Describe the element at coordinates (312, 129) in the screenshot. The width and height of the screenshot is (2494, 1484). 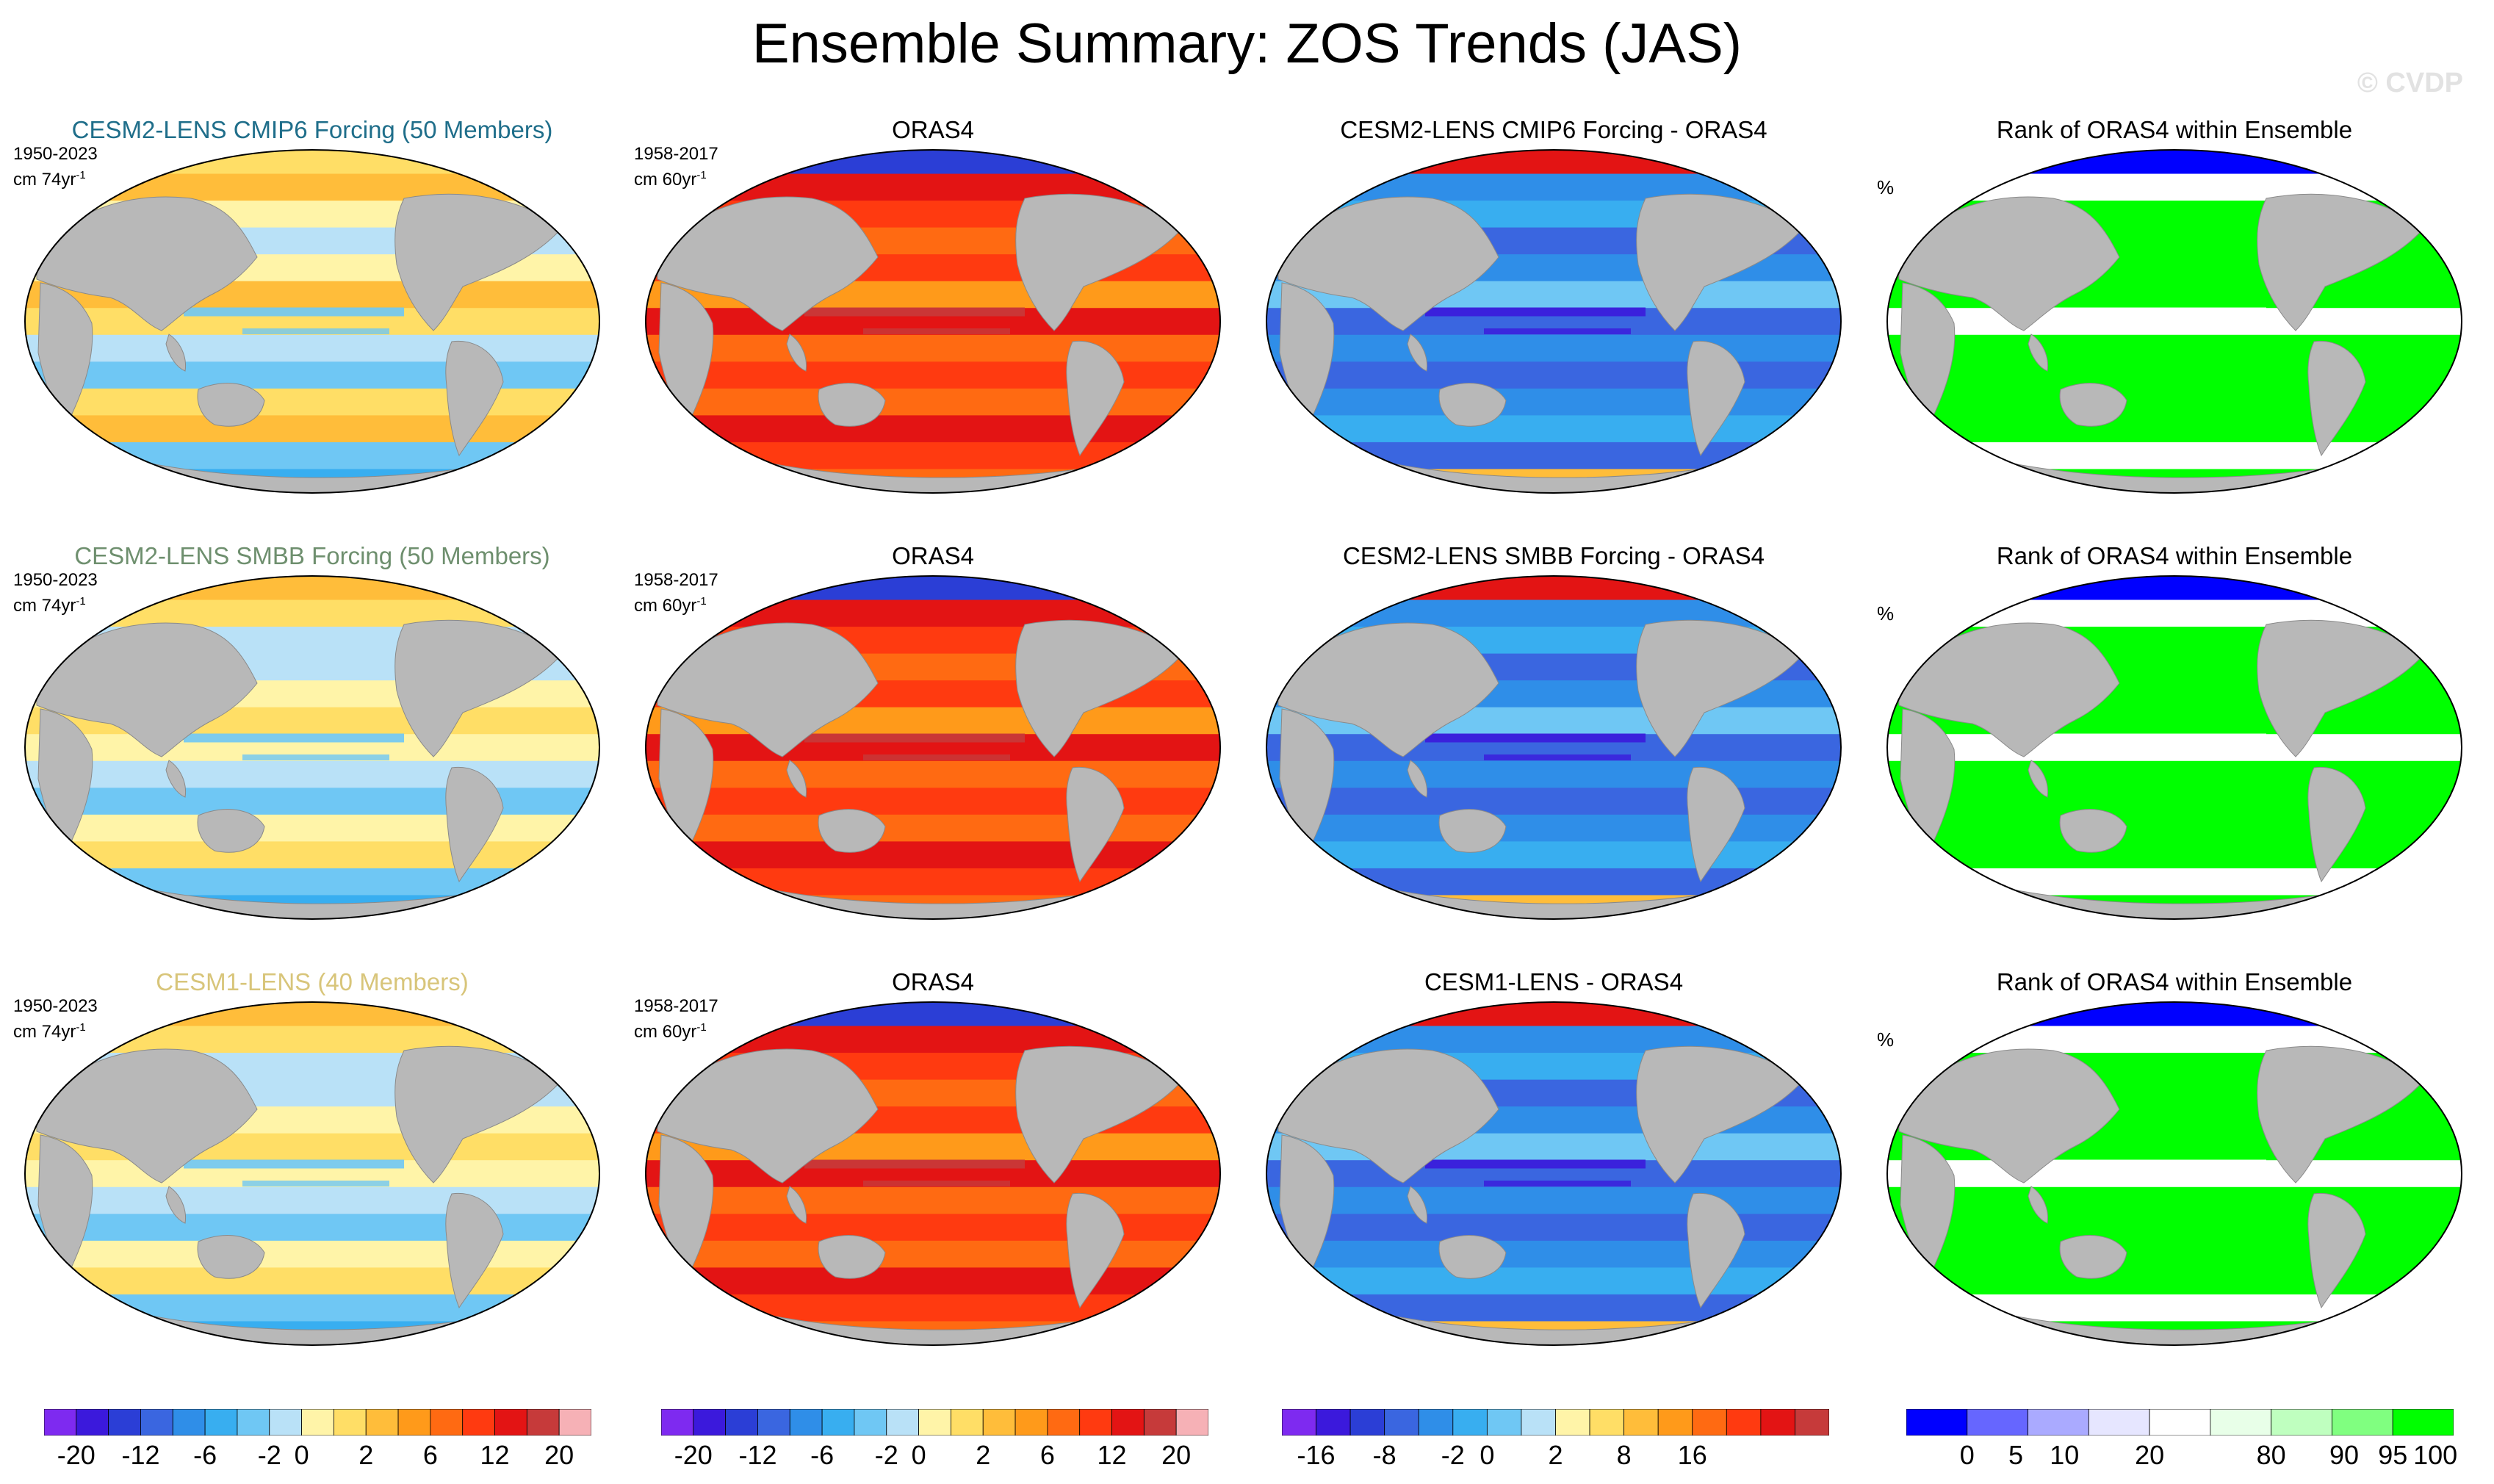
I see `ensemble-title: CESM2-LENS CMIP6 Forcing (50 Members)` at that location.